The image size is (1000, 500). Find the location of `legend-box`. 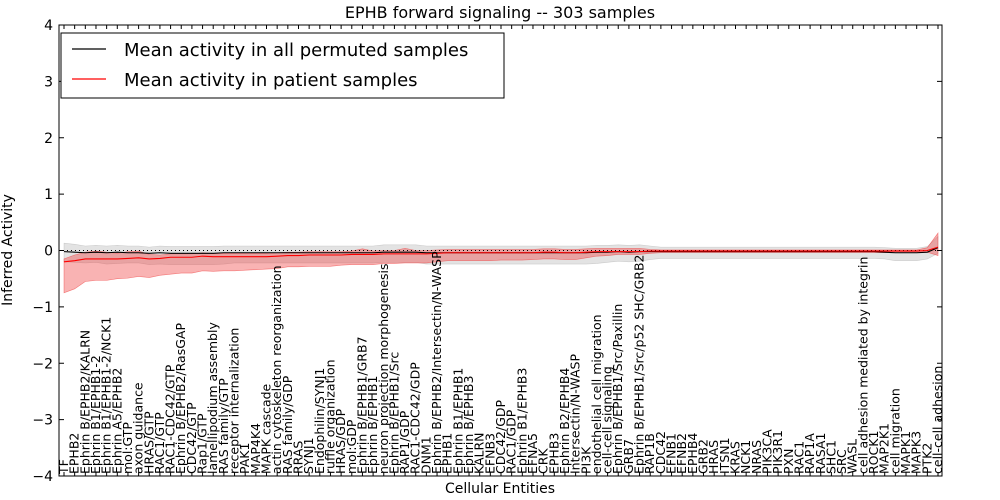

legend-box is located at coordinates (282, 65).